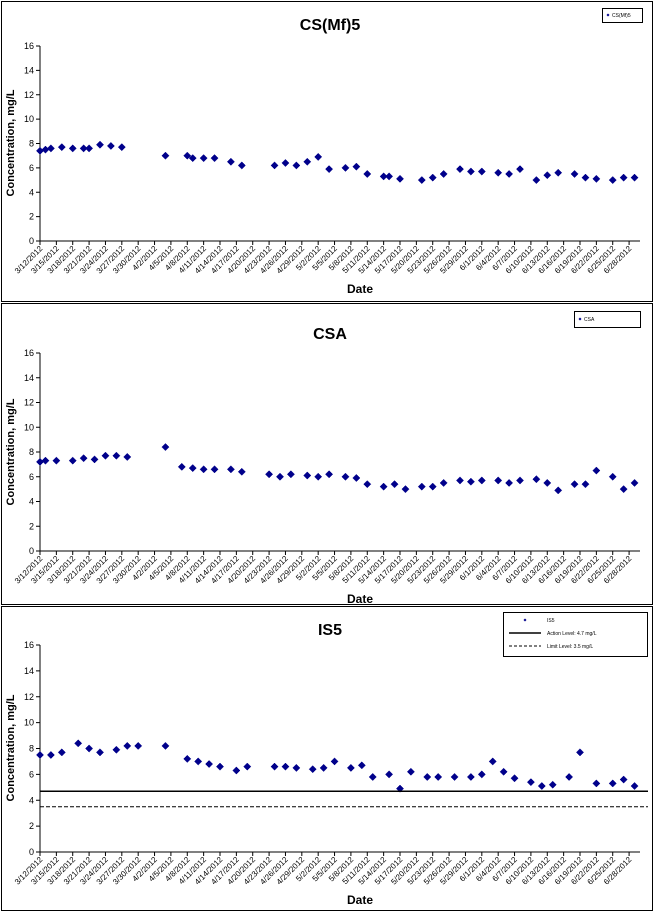  Describe the element at coordinates (29, 46) in the screenshot. I see `y-tick-label: 16` at that location.